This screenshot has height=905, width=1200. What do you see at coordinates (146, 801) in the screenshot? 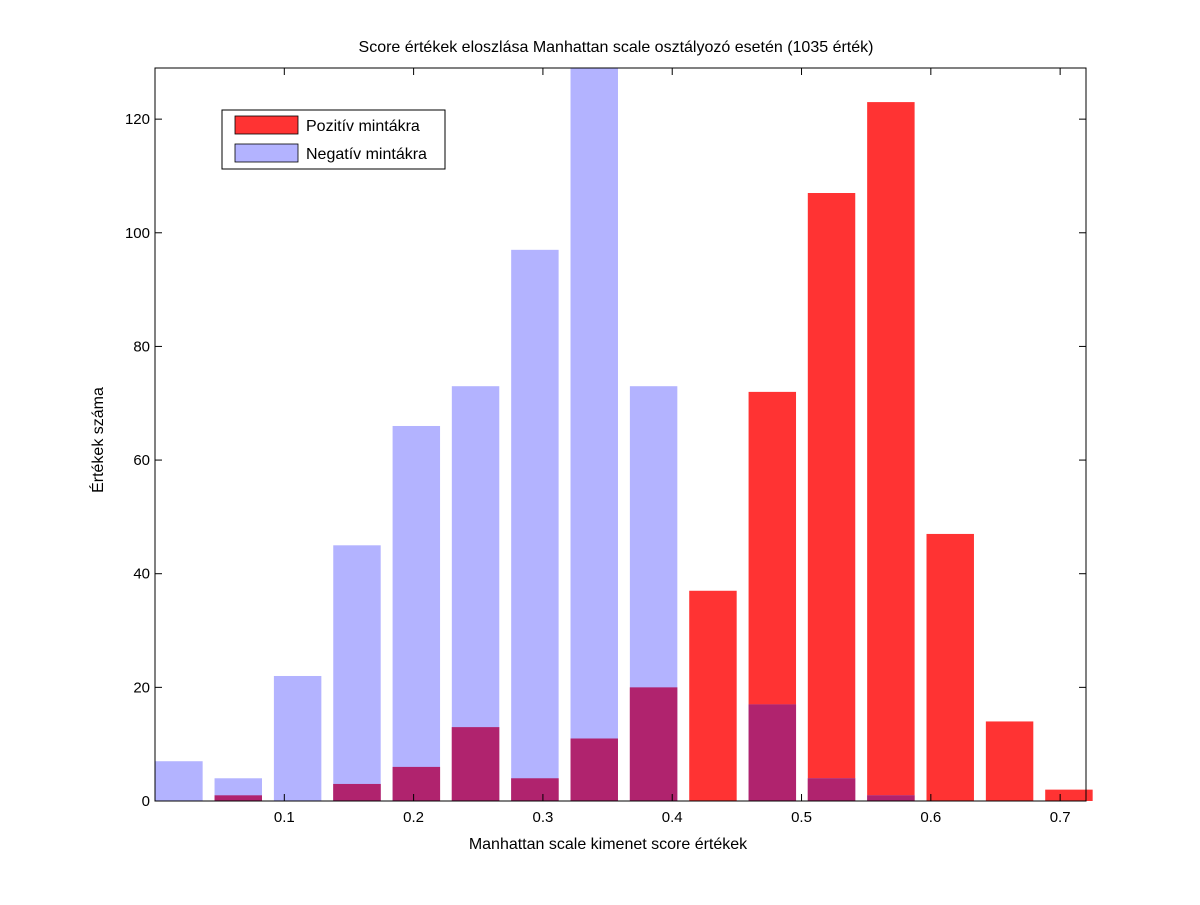
I see `y-tick-label: 0` at bounding box center [146, 801].